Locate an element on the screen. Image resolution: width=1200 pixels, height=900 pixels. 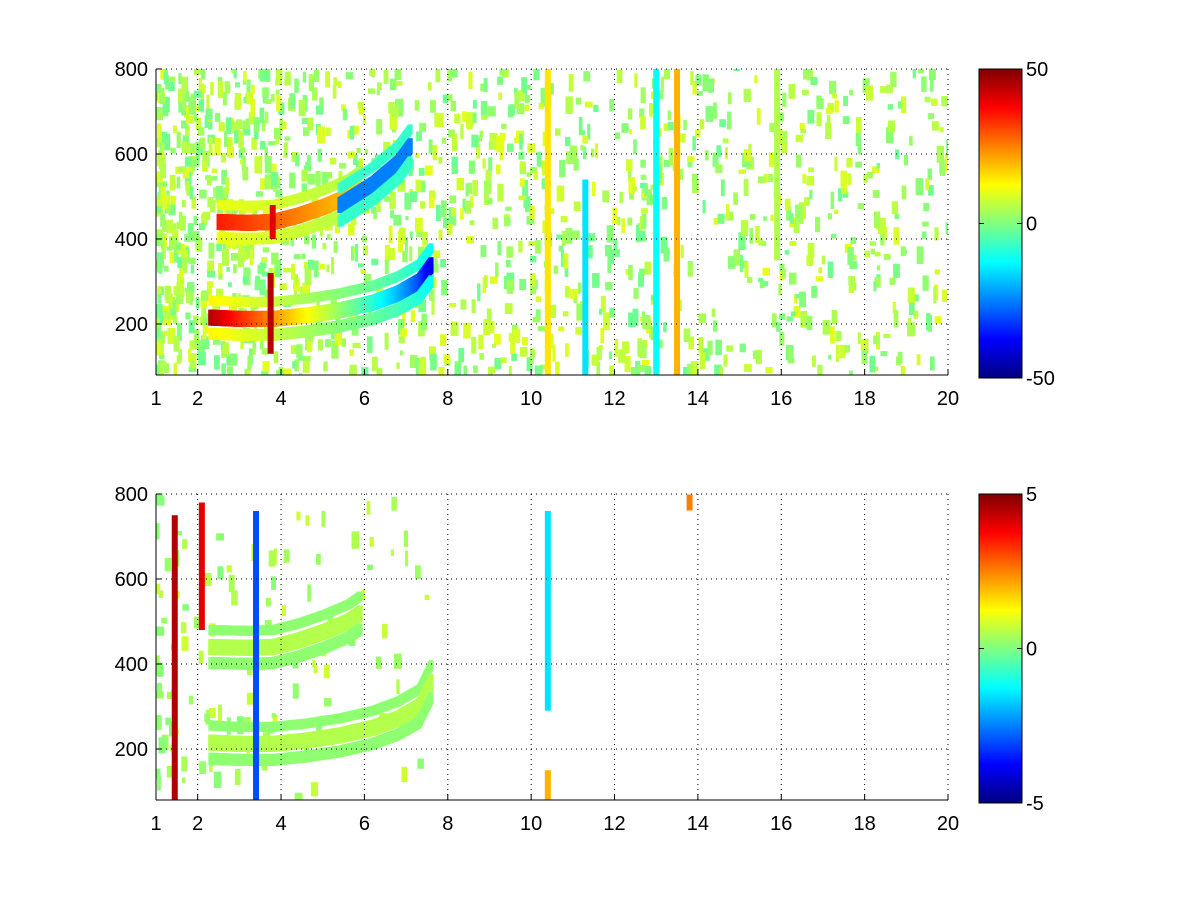
ridge-cell is located at coordinates (431, 265).